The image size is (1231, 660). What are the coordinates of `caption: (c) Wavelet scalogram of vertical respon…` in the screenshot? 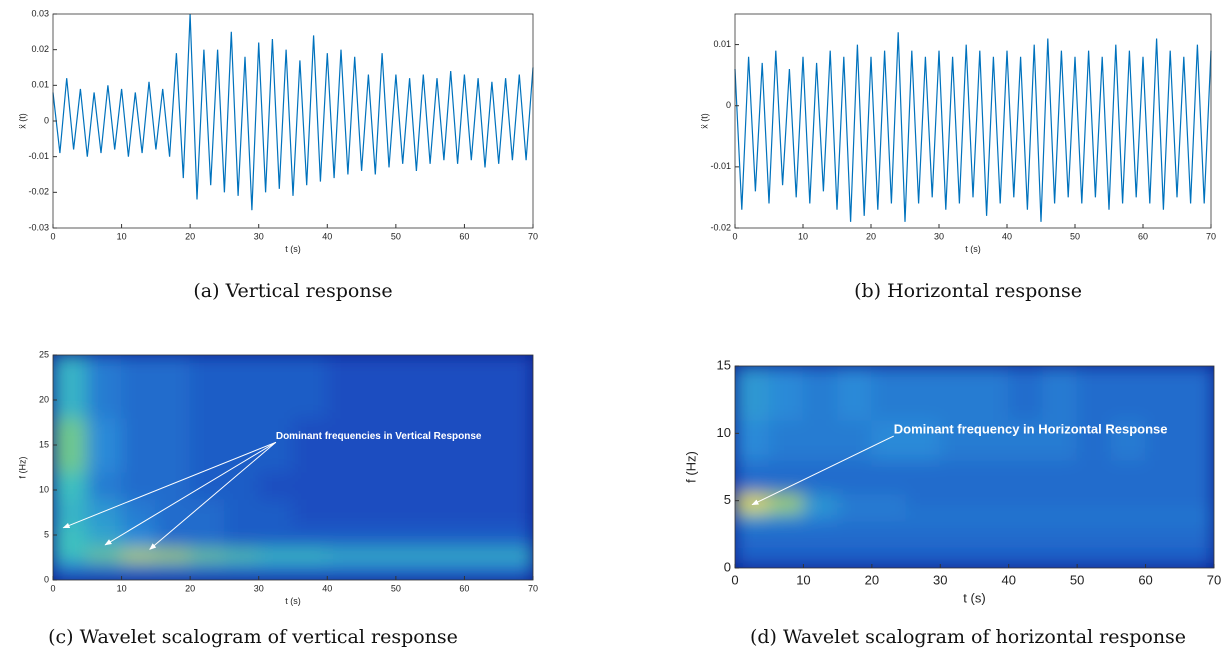 It's located at (253, 637).